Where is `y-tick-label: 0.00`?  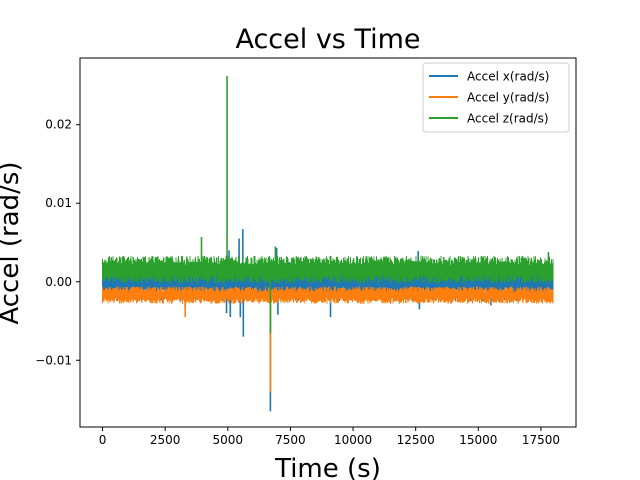
y-tick-label: 0.00 is located at coordinates (58, 282).